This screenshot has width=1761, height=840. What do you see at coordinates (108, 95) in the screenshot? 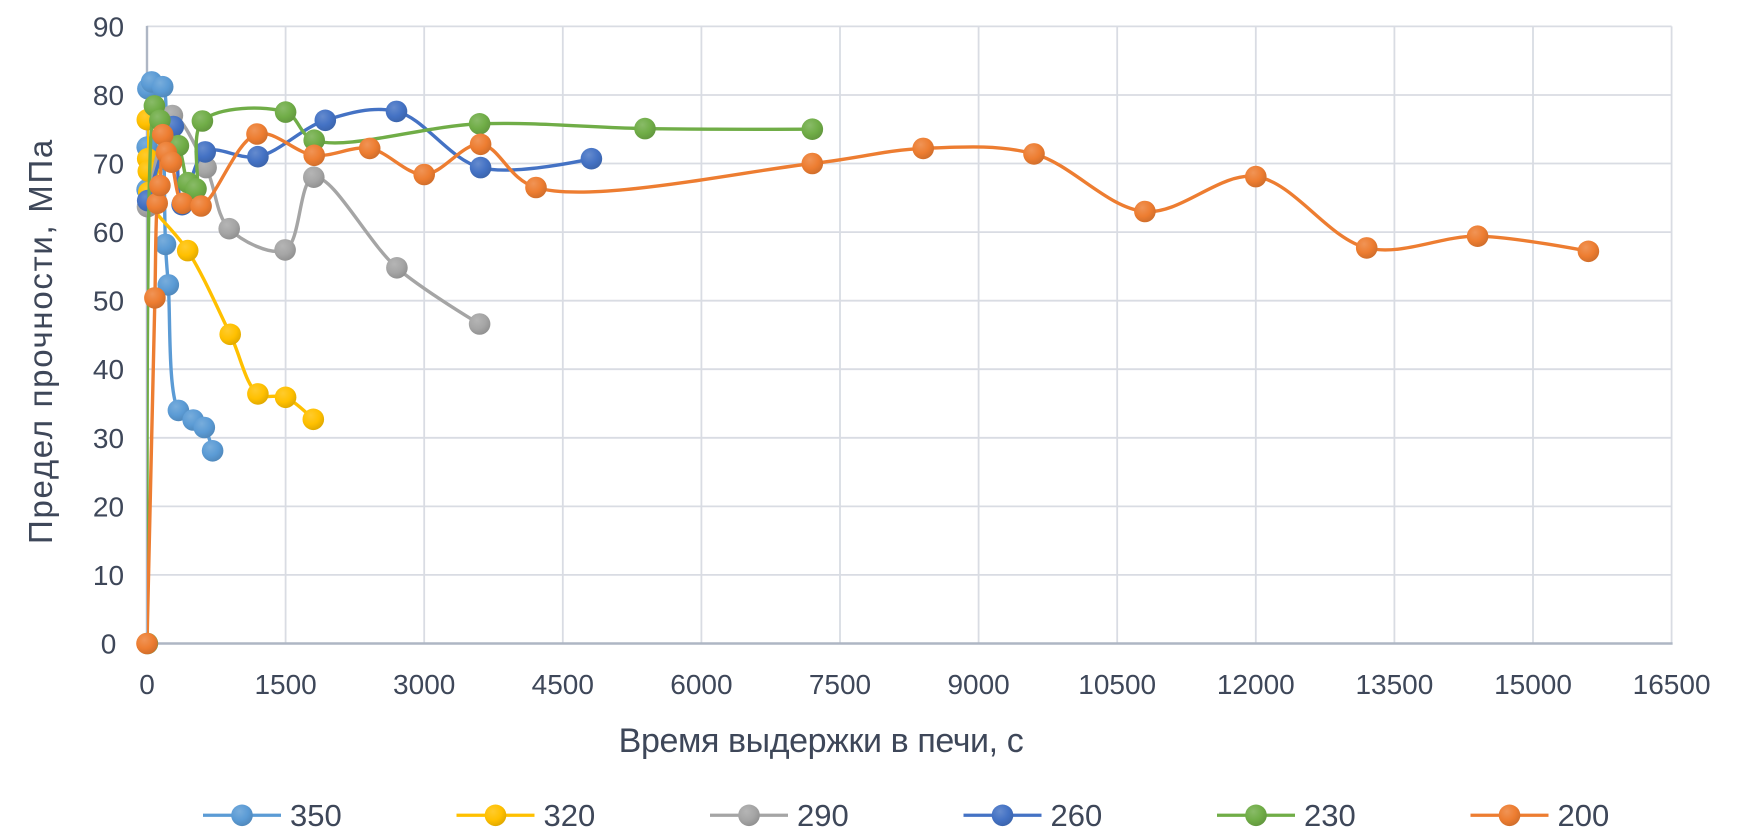
I see `svg-text: 80` at bounding box center [108, 95].